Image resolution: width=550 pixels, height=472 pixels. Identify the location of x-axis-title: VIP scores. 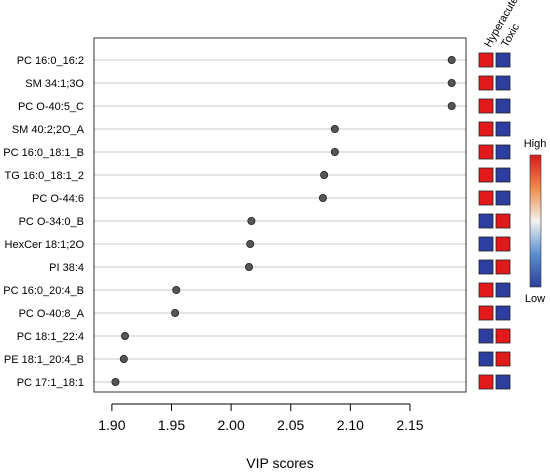
(279, 463).